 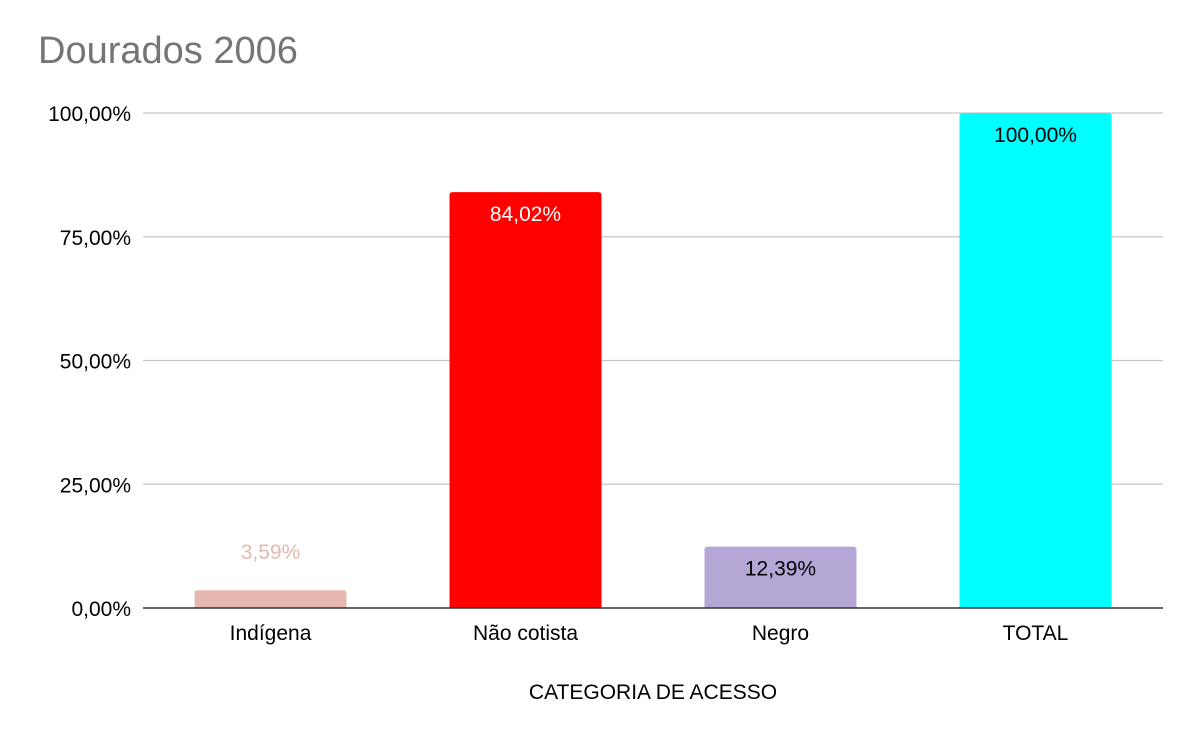 What do you see at coordinates (95, 362) in the screenshot?
I see `y-tick-label: 50,00%` at bounding box center [95, 362].